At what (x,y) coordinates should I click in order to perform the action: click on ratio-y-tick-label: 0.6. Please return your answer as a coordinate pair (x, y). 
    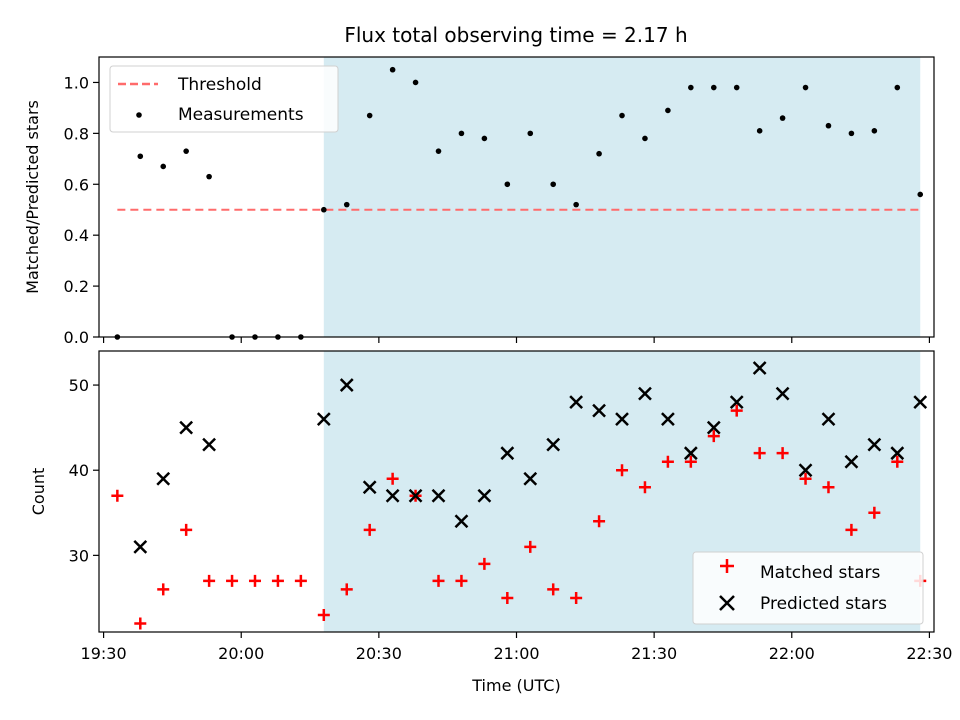
    Looking at the image, I should click on (76, 184).